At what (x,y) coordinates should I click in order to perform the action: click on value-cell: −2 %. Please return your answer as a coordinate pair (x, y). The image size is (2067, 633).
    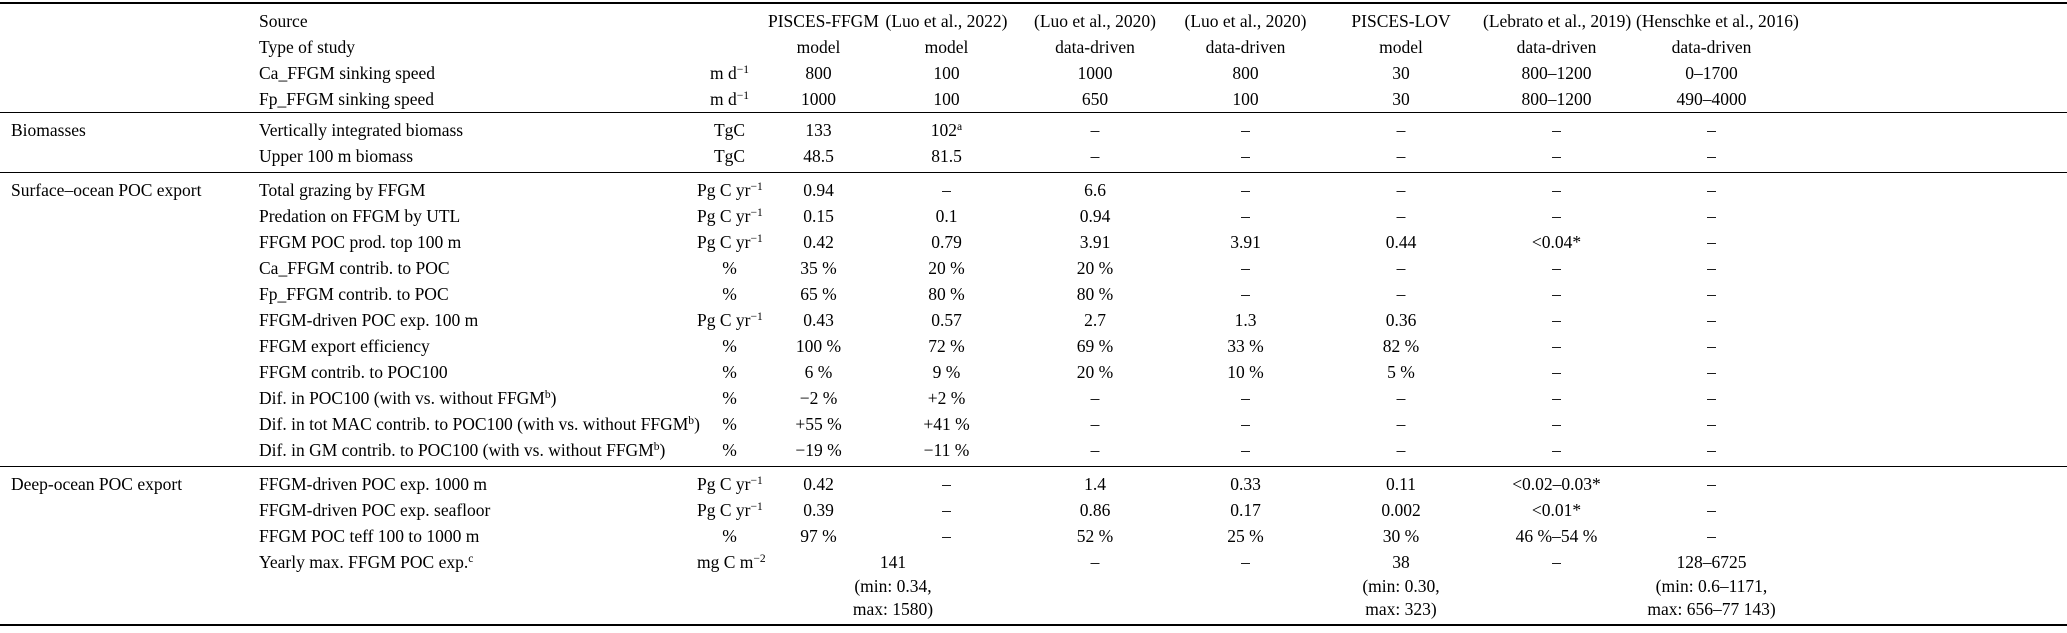
    Looking at the image, I should click on (818, 398).